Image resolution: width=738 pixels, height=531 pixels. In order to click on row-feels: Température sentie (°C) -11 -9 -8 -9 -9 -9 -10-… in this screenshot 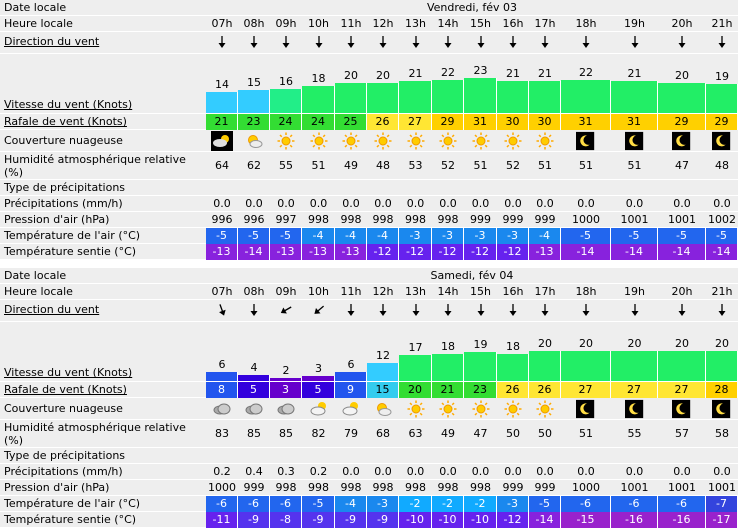, I will do `click(369, 520)`.